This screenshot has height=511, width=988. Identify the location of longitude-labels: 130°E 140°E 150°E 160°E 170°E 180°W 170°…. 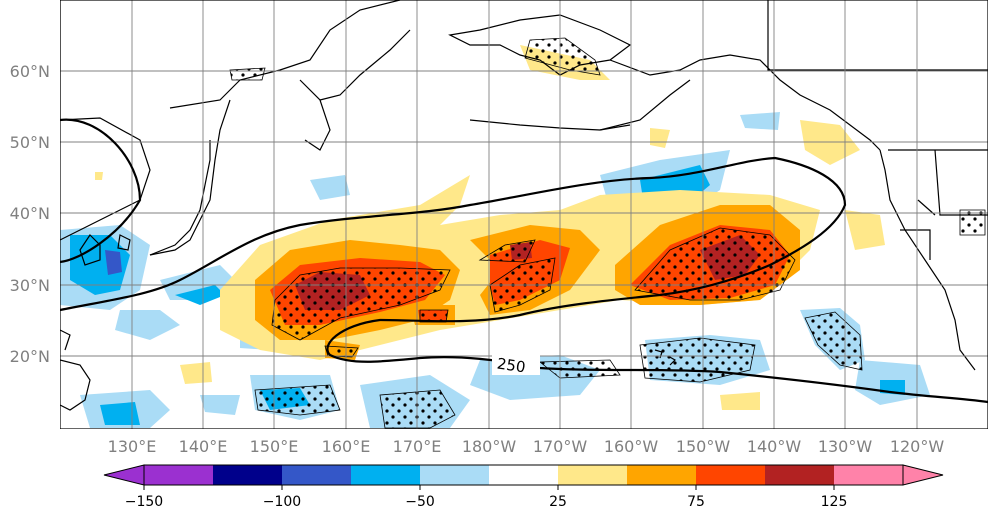
(526, 446).